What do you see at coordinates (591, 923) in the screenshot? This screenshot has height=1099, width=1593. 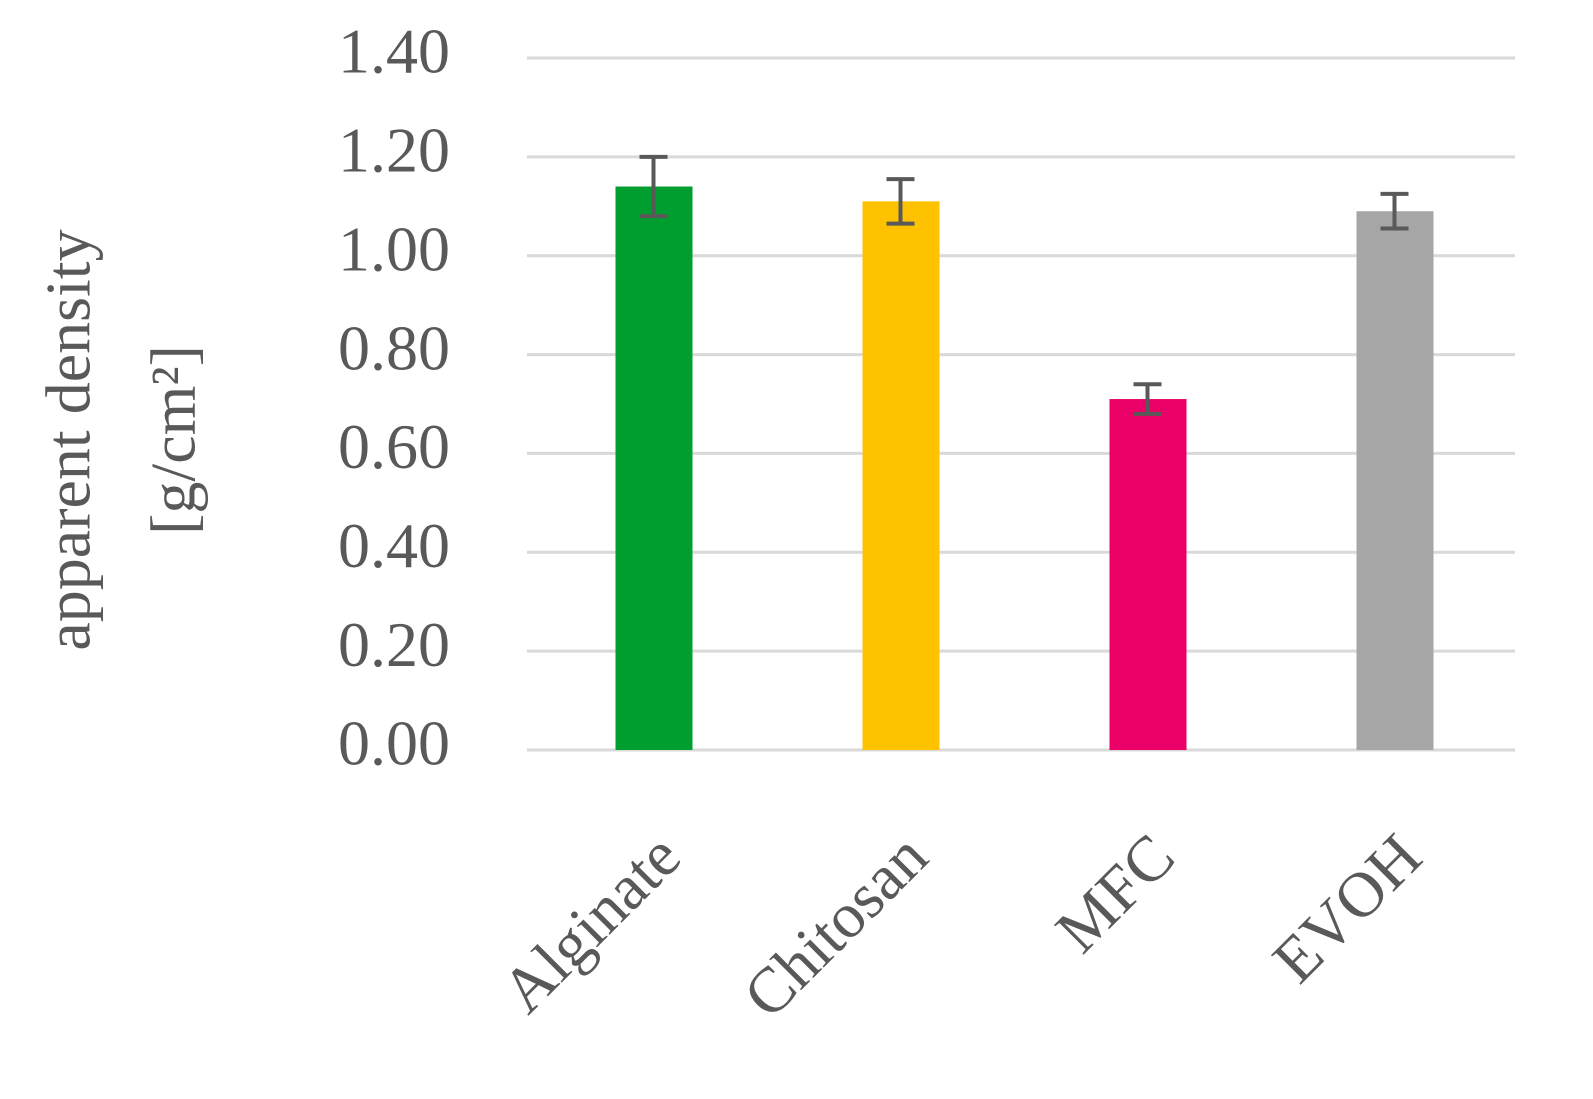 I see `x-tick-label: Alginate` at bounding box center [591, 923].